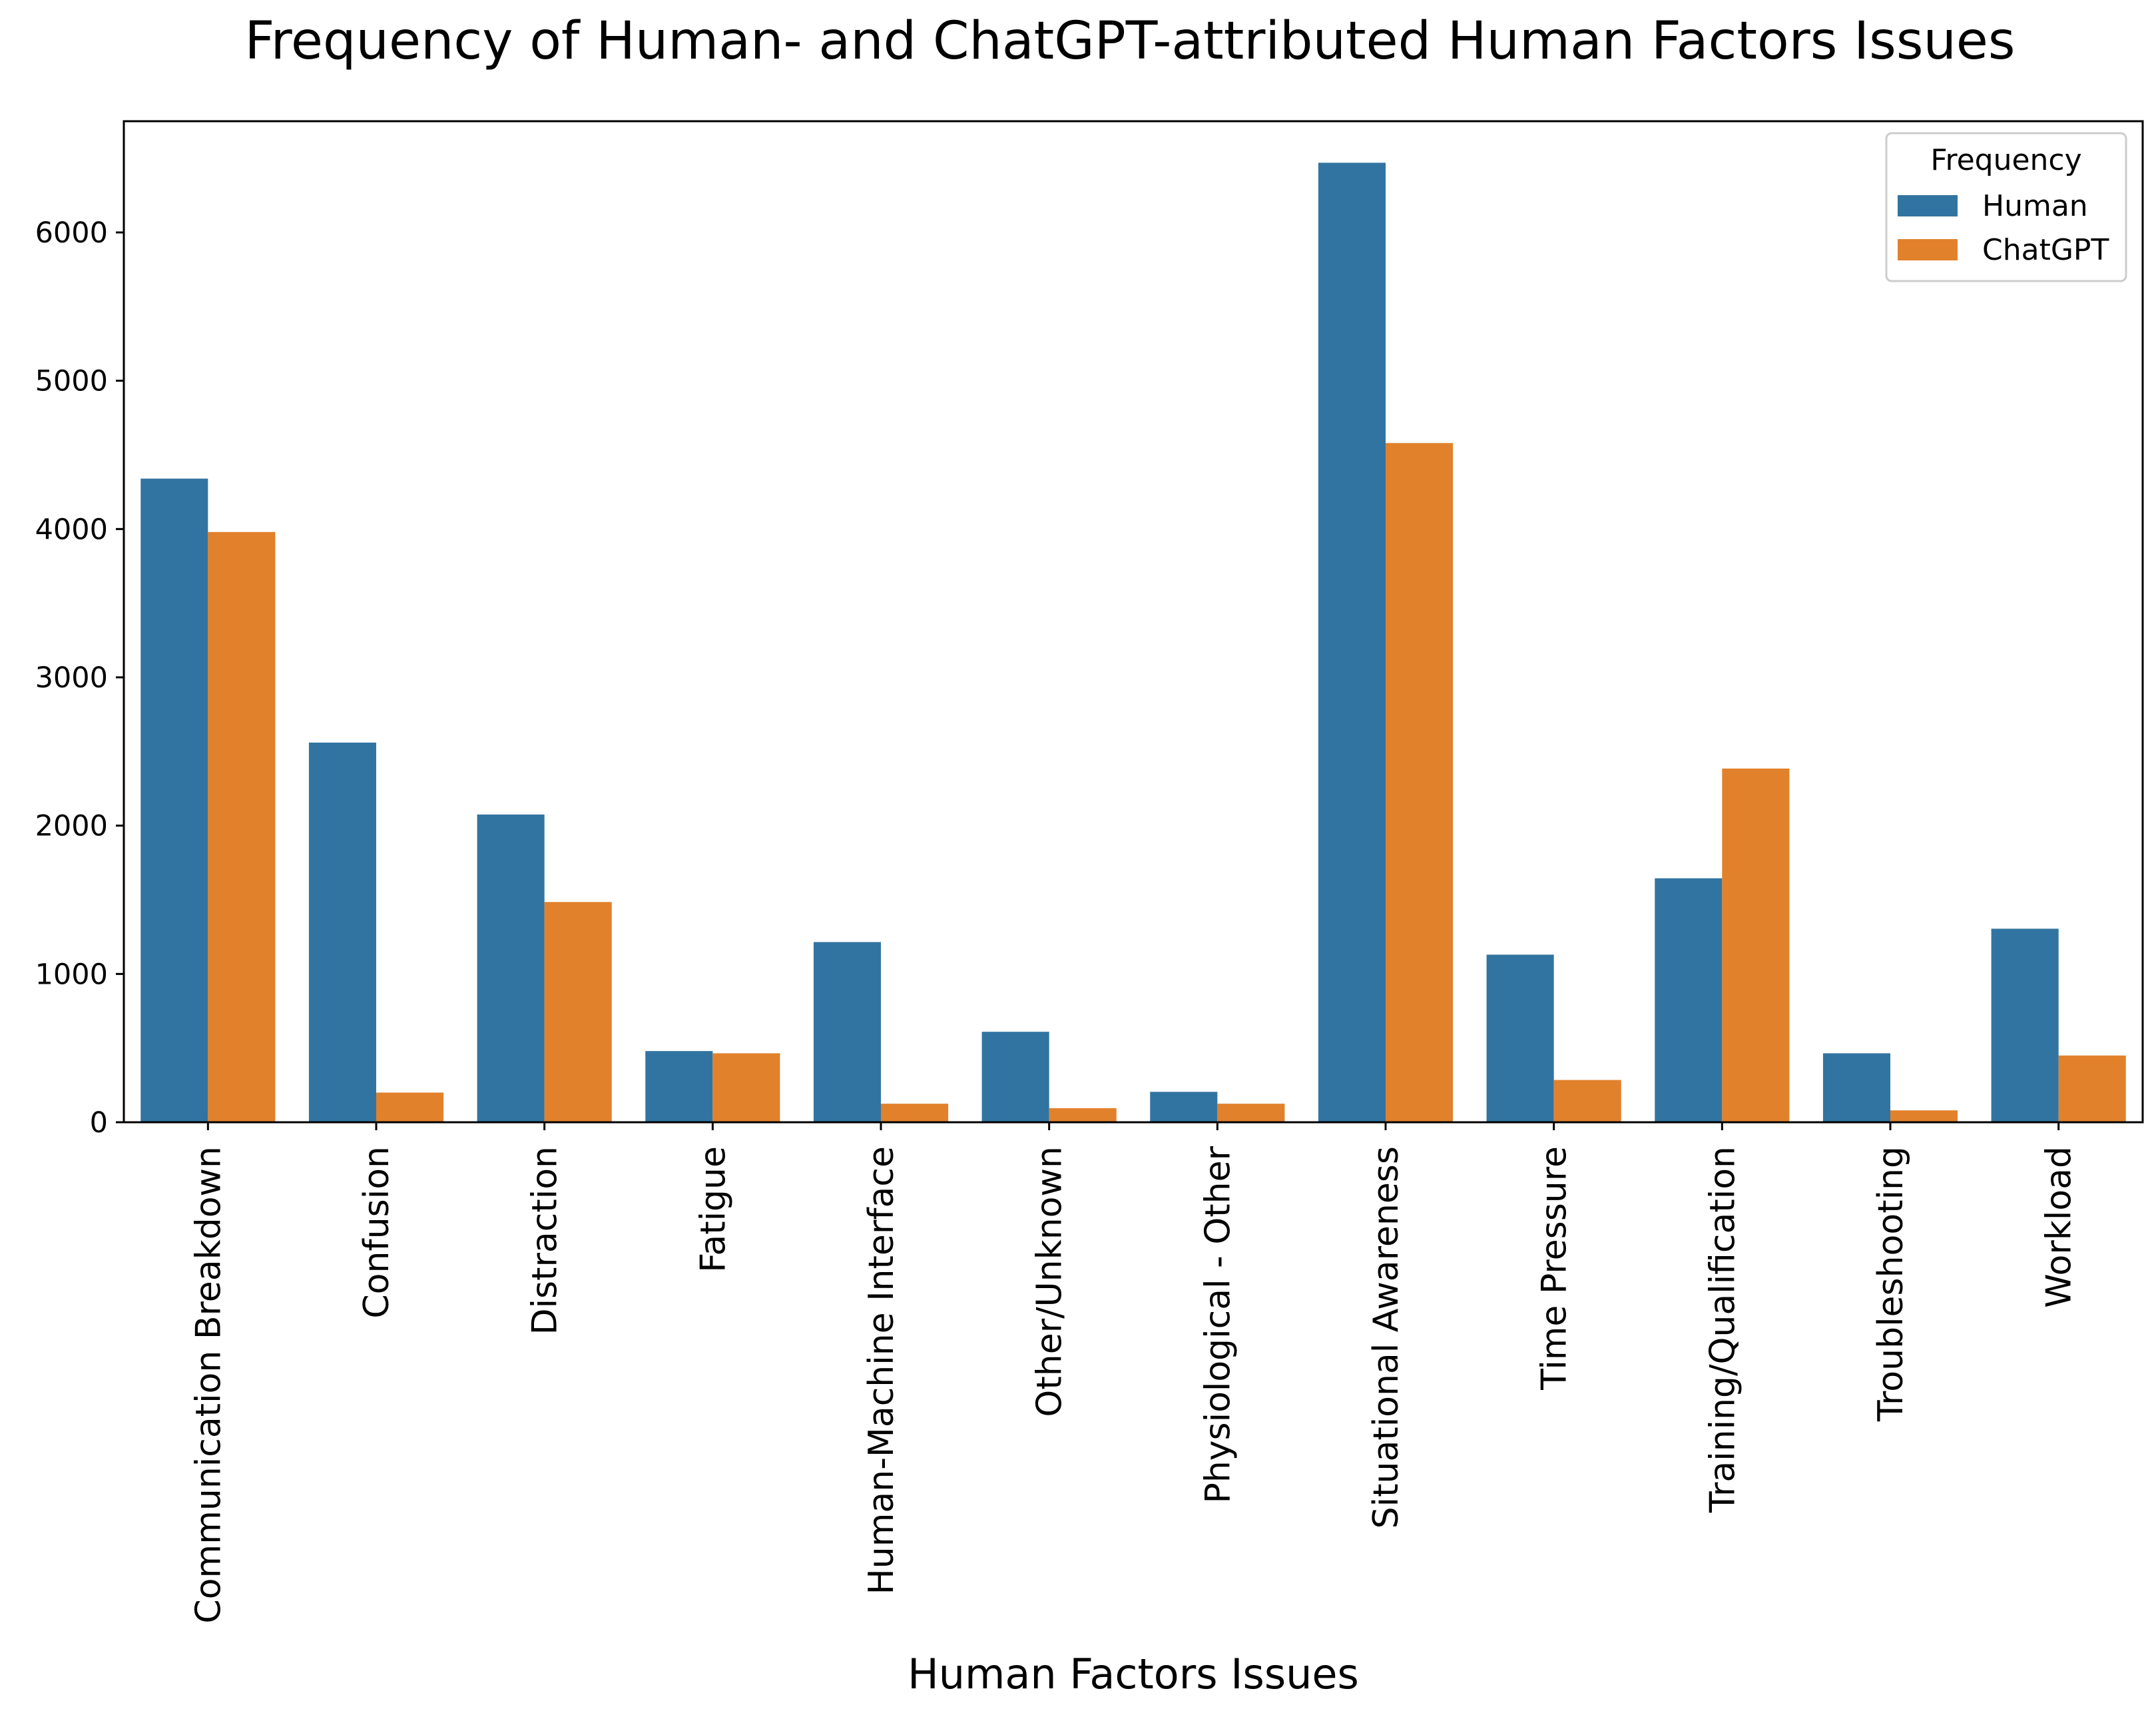 The height and width of the screenshot is (1711, 2156). I want to click on y-tick-label: 6000, so click(71, 233).